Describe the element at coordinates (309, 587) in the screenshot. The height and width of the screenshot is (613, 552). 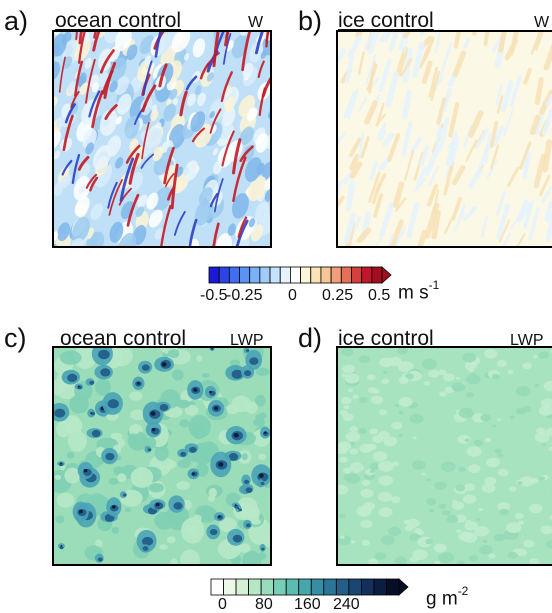
I see `lwp-colorbar` at that location.